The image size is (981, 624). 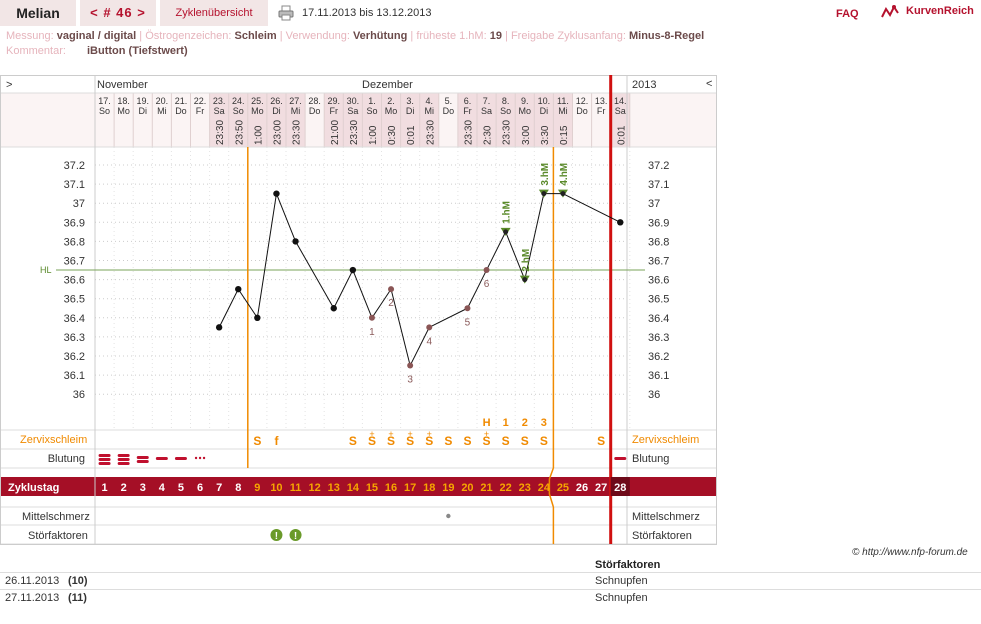 What do you see at coordinates (506, 488) in the screenshot?
I see `zyklustag-value: 22` at bounding box center [506, 488].